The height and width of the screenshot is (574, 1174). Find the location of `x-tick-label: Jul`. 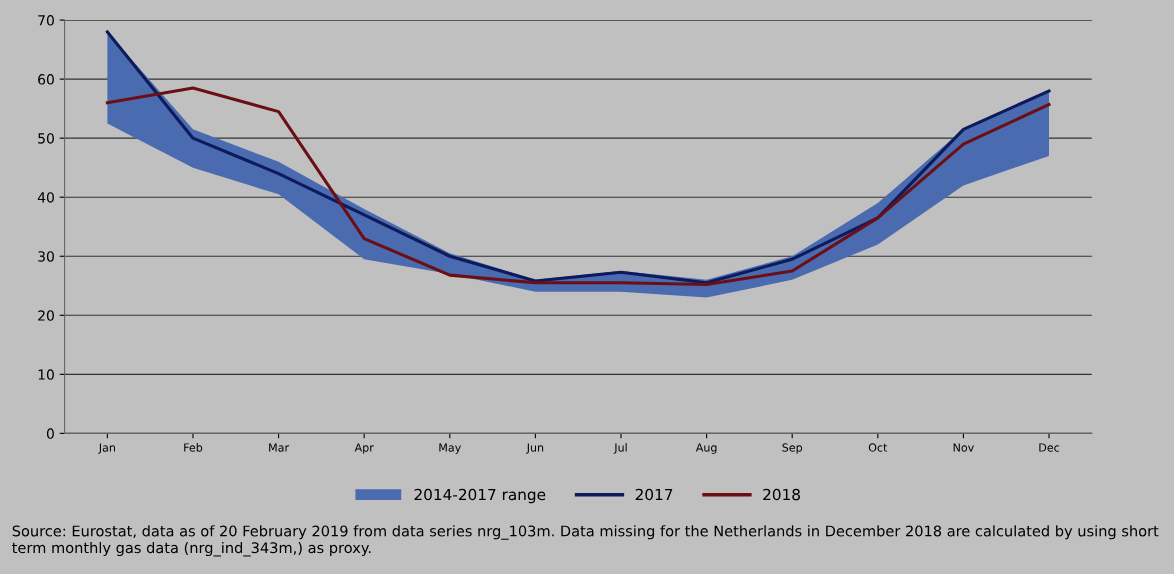

x-tick-label: Jul is located at coordinates (620, 448).